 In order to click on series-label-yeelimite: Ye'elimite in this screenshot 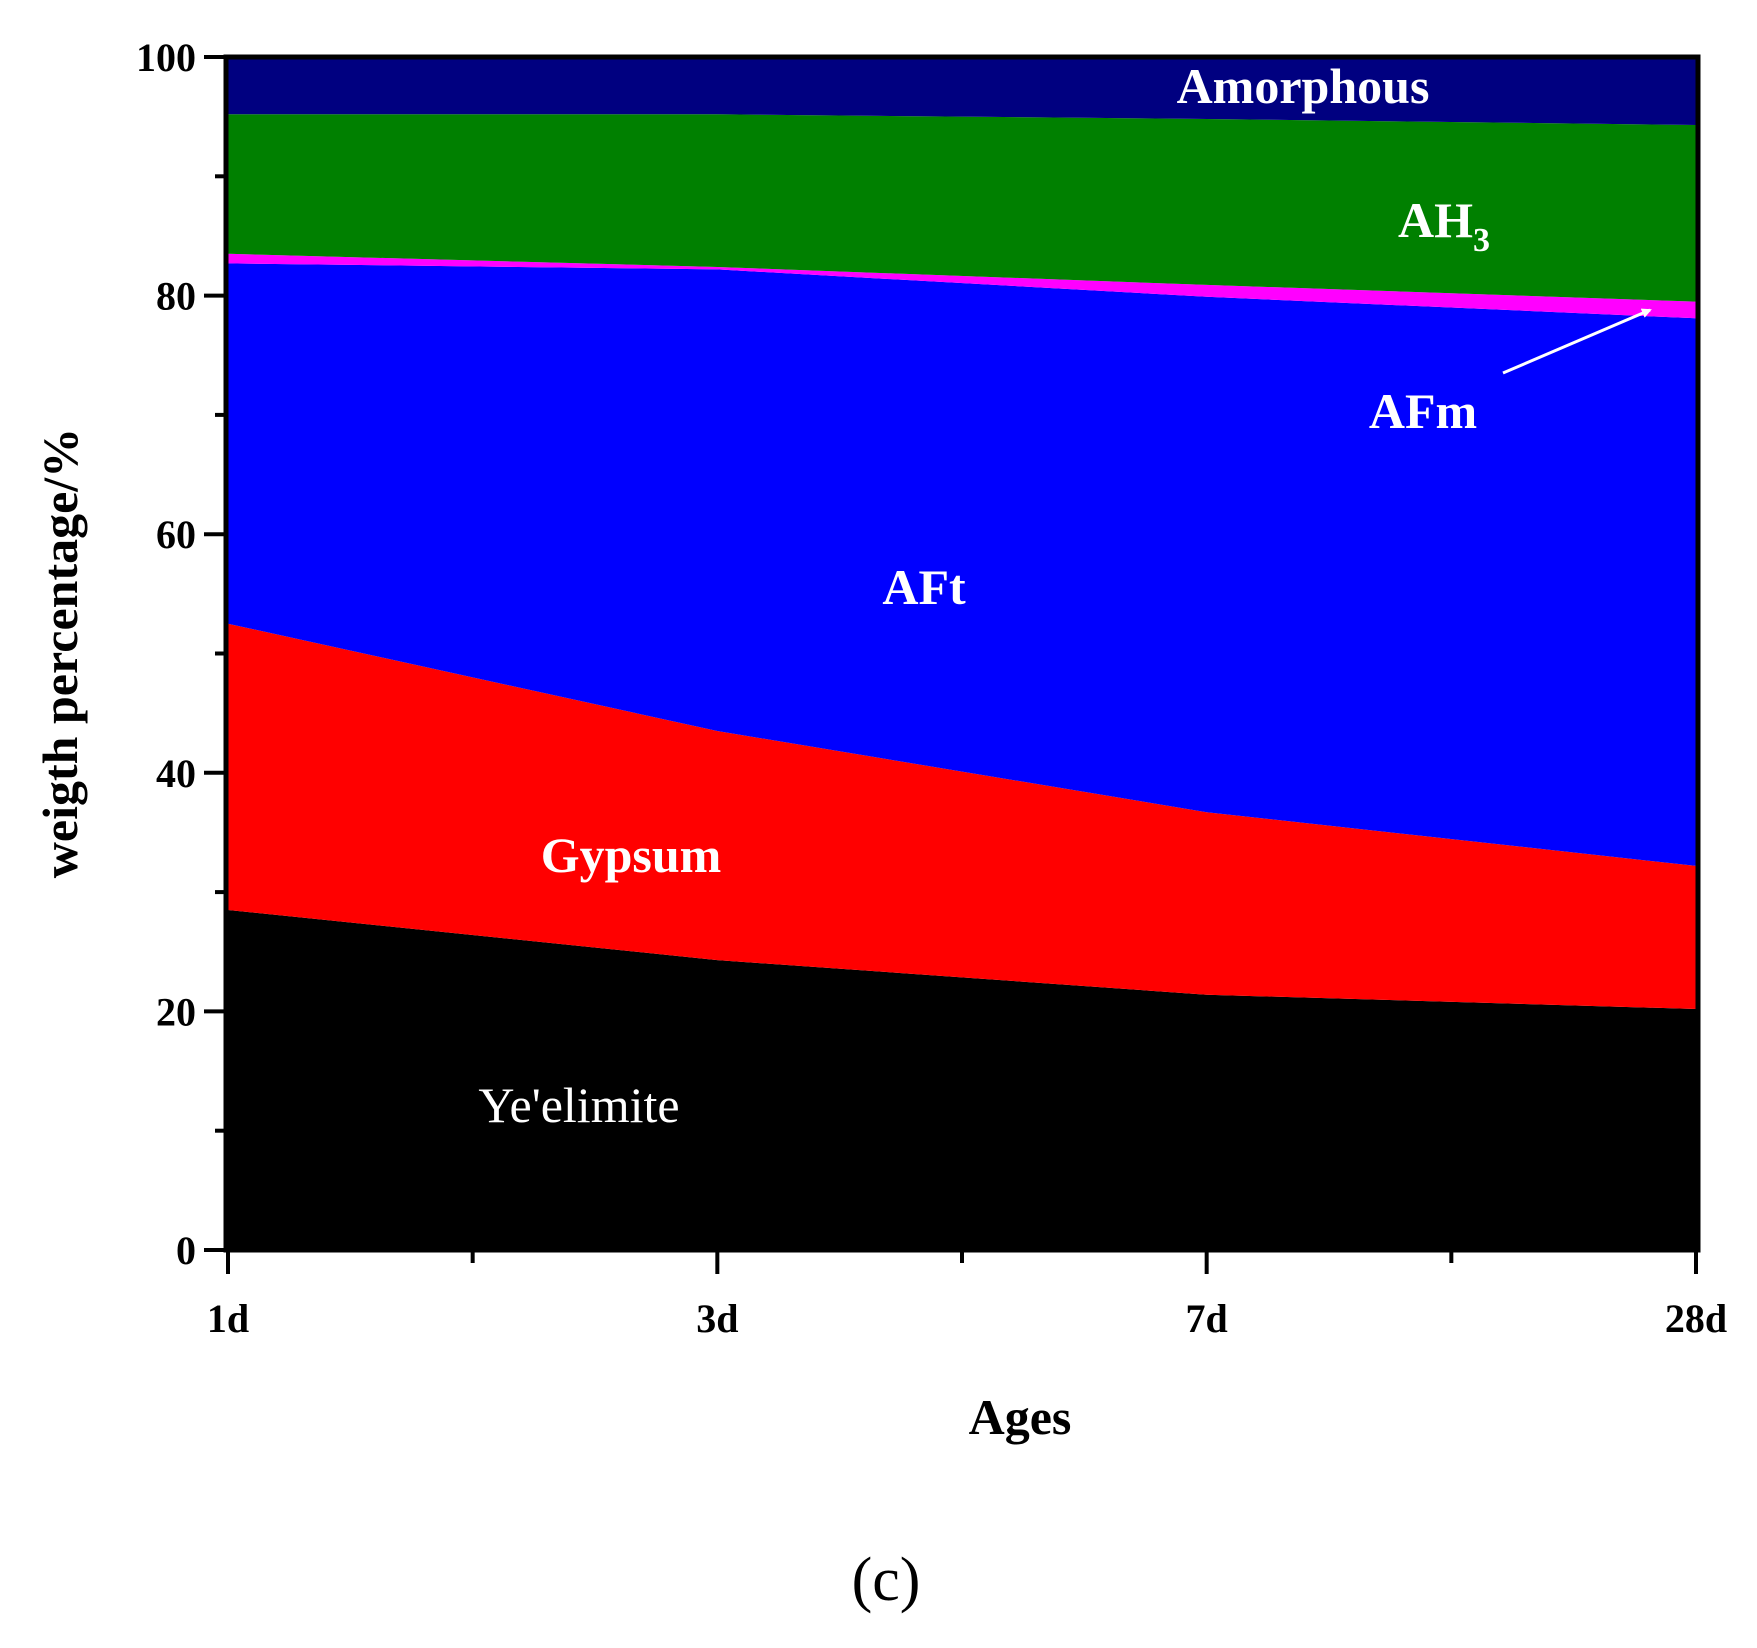, I will do `click(578, 1105)`.